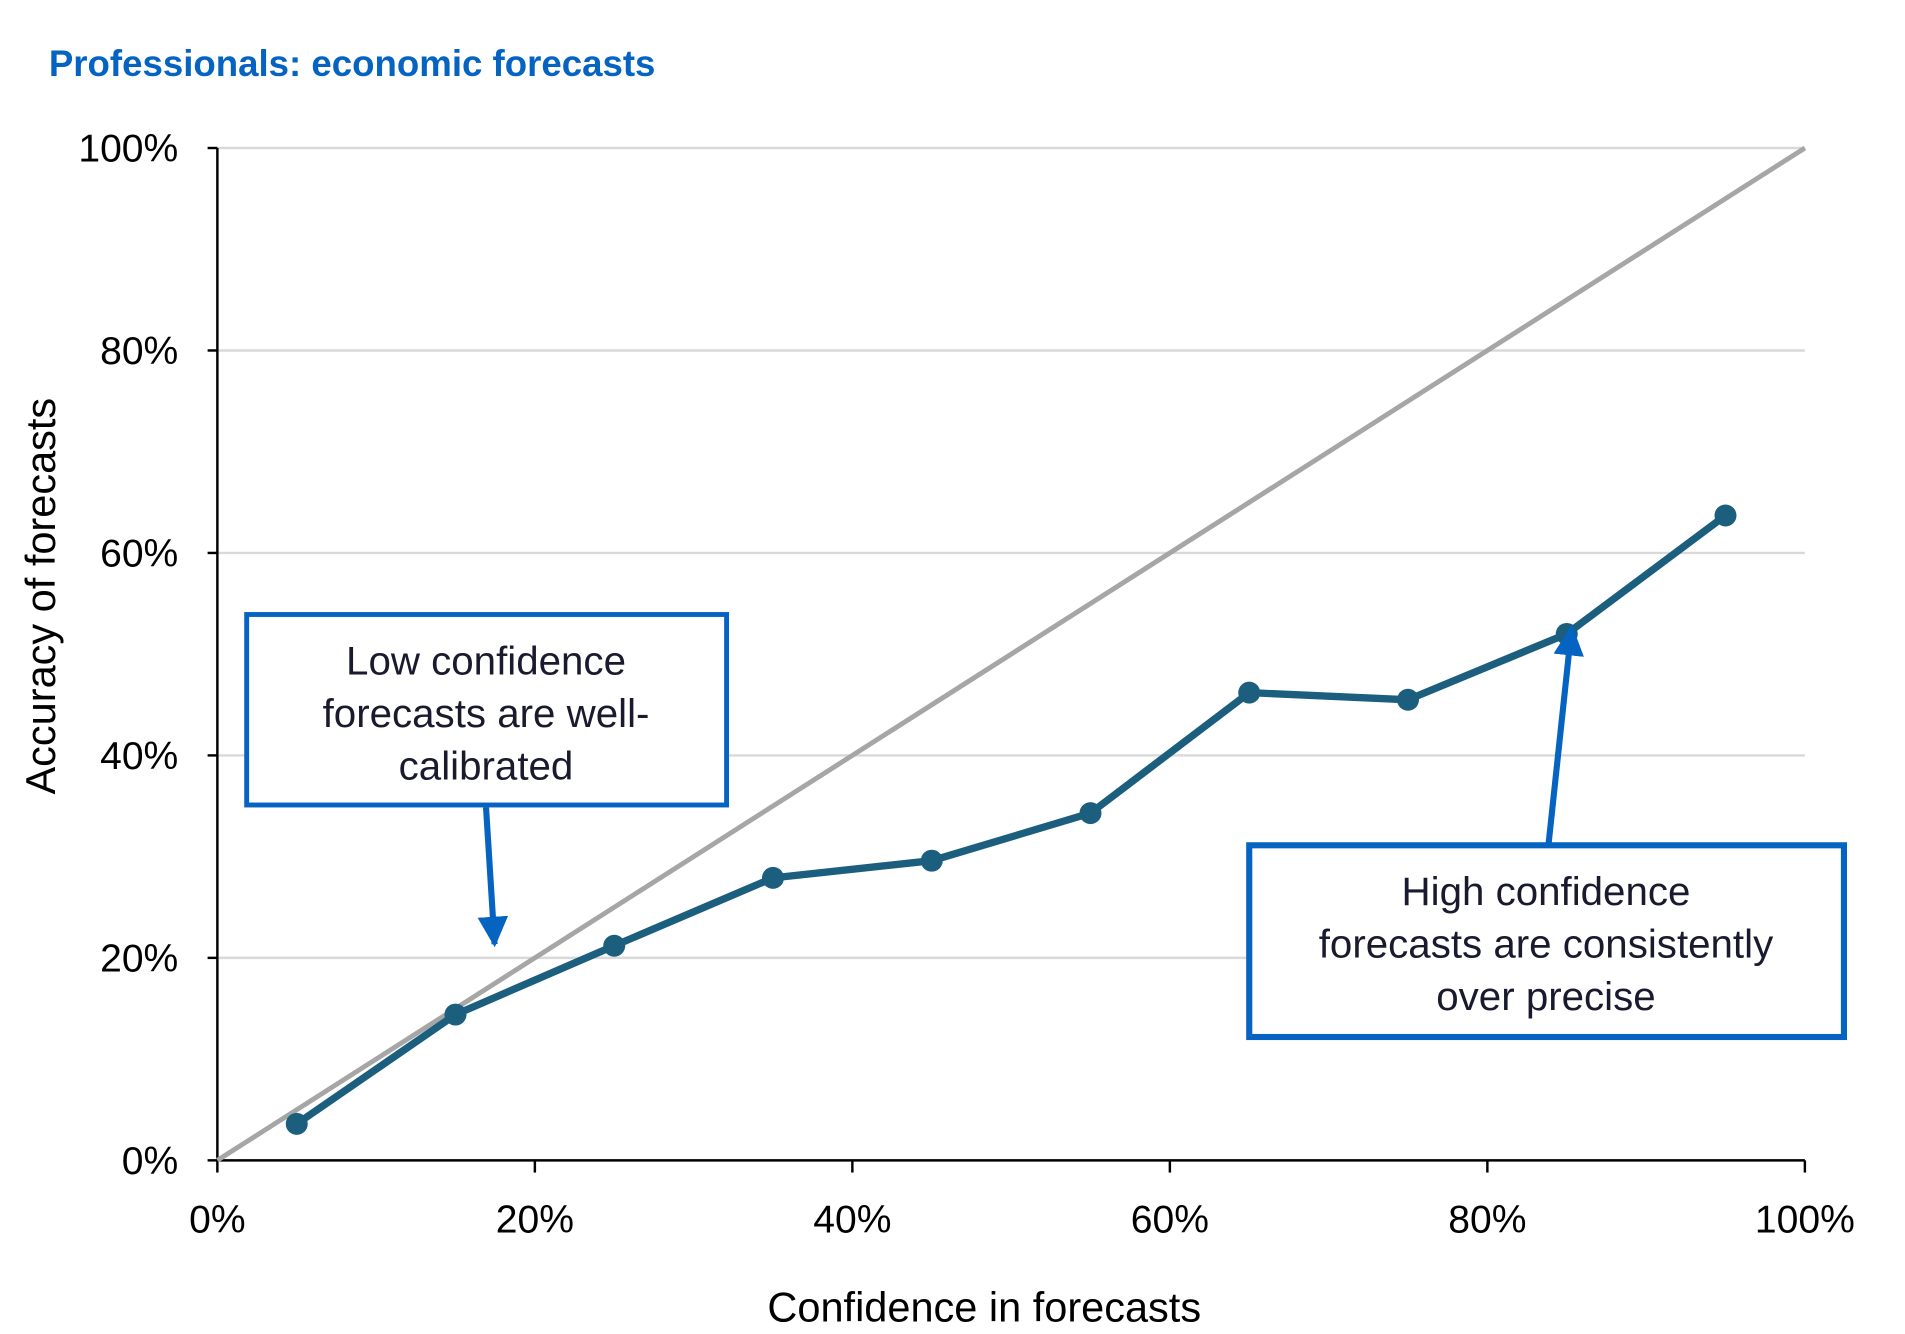 The width and height of the screenshot is (1905, 1334). What do you see at coordinates (535, 1219) in the screenshot?
I see `x-tick-label: 20%` at bounding box center [535, 1219].